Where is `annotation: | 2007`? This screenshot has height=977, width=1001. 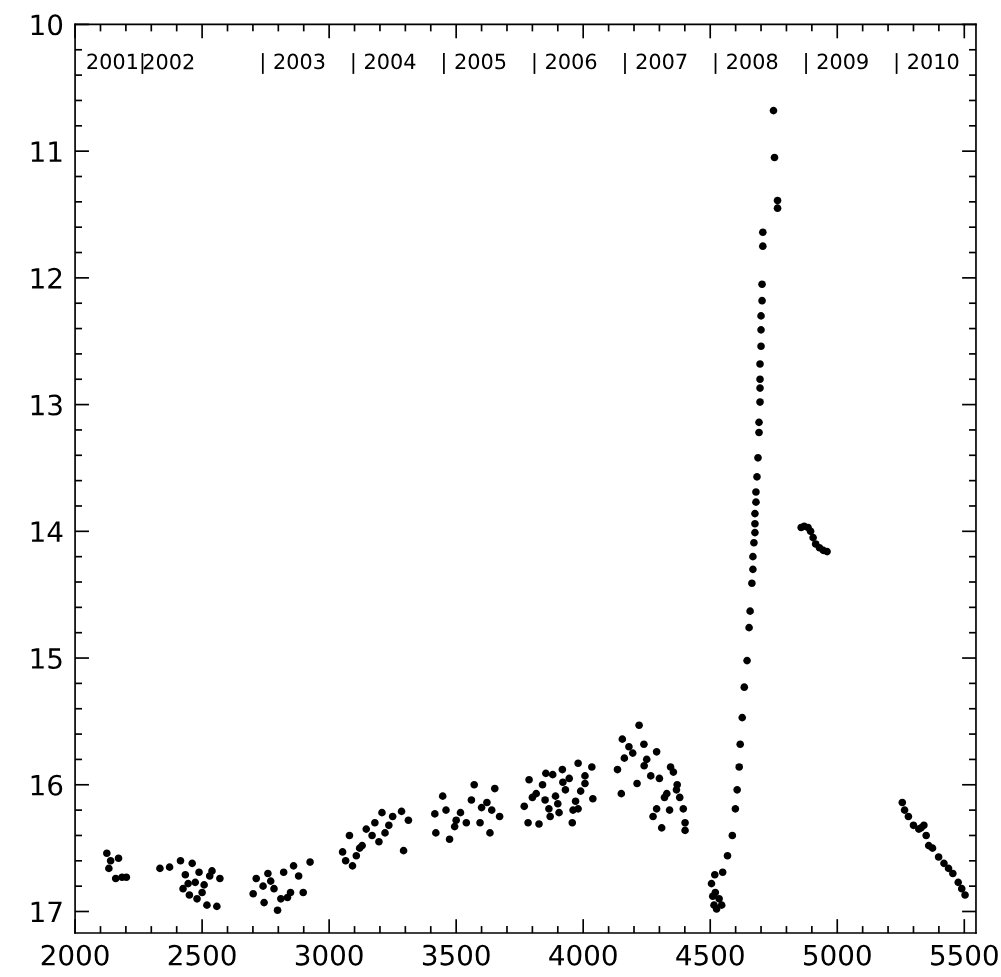 annotation: | 2007 is located at coordinates (655, 63).